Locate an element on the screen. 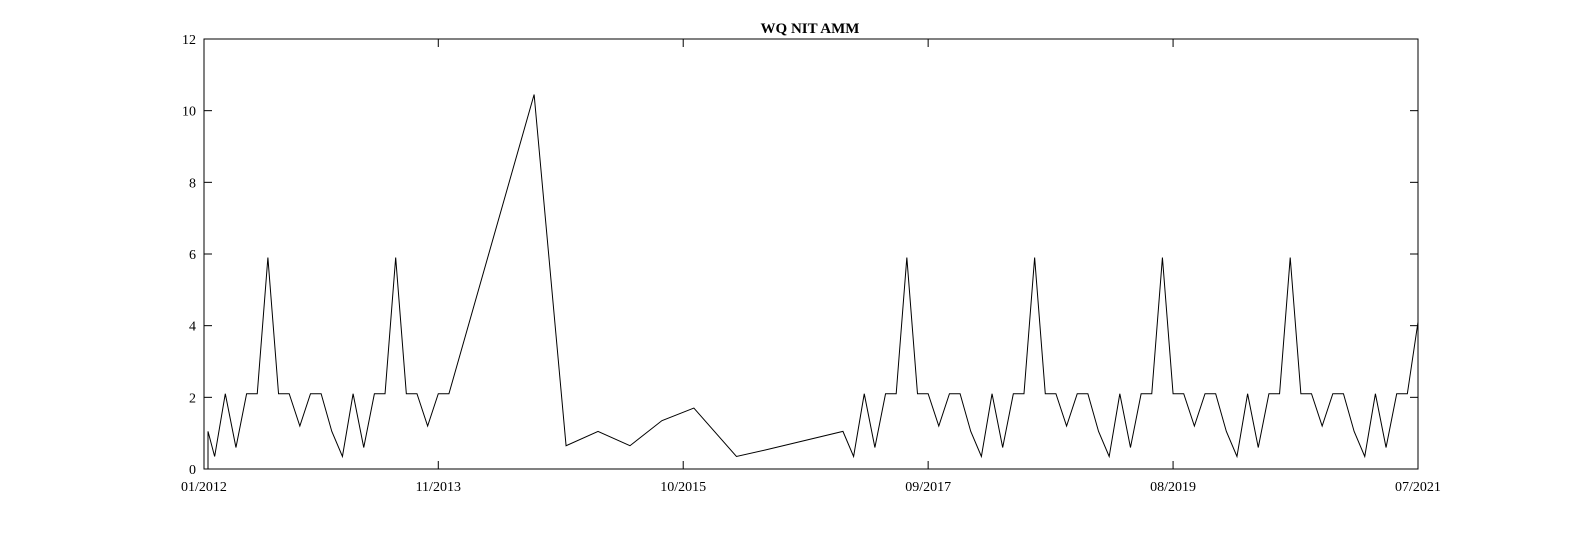 This screenshot has height=536, width=1591. y-tick-label: 4 is located at coordinates (192, 327).